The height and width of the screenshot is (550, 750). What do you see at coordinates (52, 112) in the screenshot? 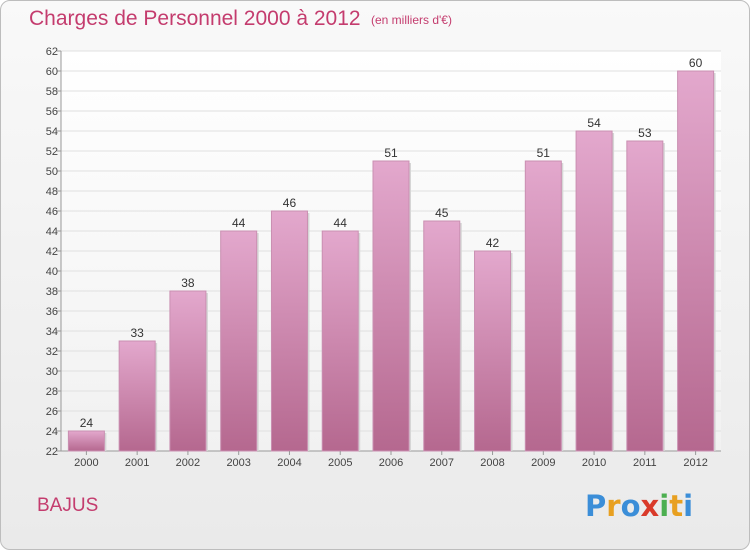
I see `y-tick-label: 56` at bounding box center [52, 112].